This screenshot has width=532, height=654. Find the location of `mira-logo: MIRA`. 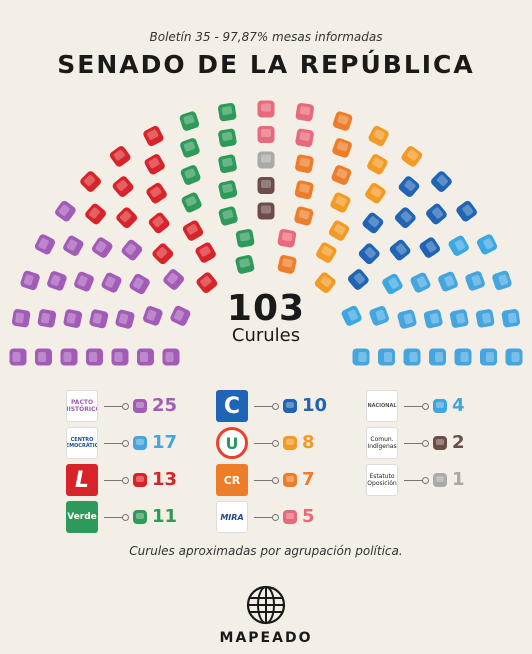

mira-logo: MIRA is located at coordinates (232, 517).